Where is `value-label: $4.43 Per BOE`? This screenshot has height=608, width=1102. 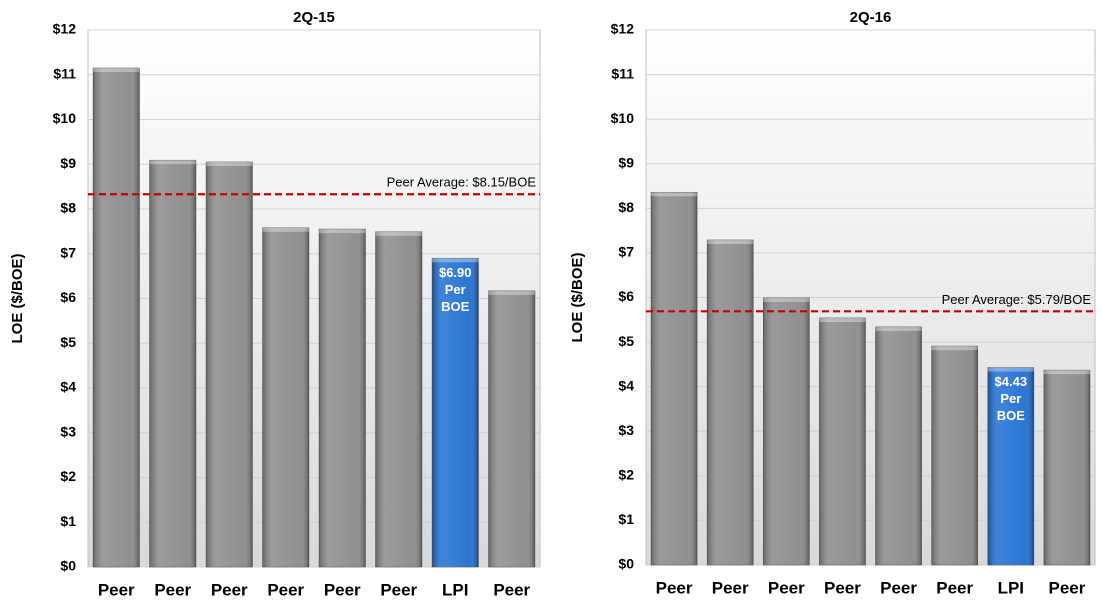
value-label: $4.43 Per BOE is located at coordinates (1011, 399).